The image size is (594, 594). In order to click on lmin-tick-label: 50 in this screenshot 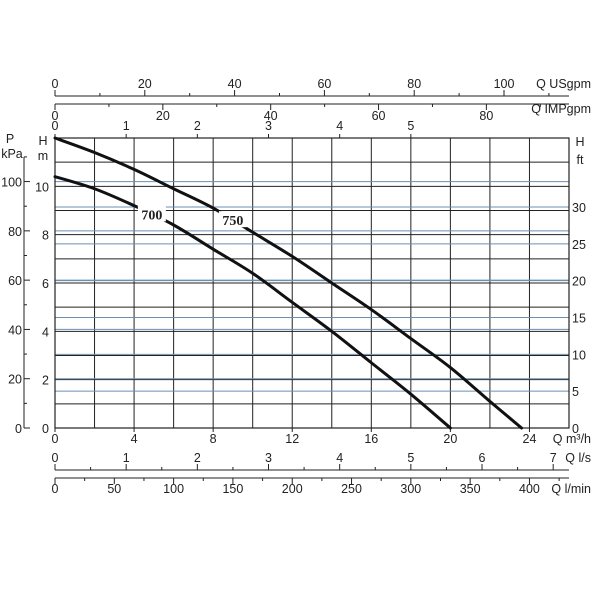, I will do `click(114, 489)`.